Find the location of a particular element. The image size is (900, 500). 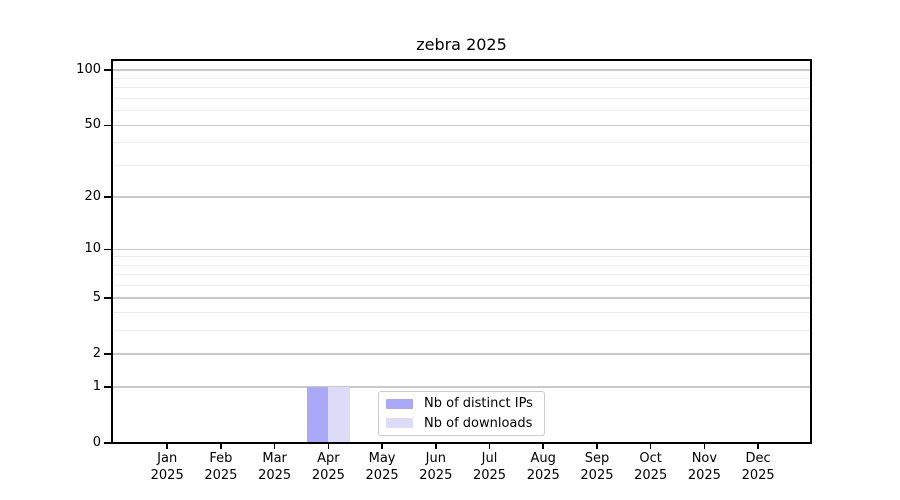

y-tick-label: 10 is located at coordinates (92, 249).